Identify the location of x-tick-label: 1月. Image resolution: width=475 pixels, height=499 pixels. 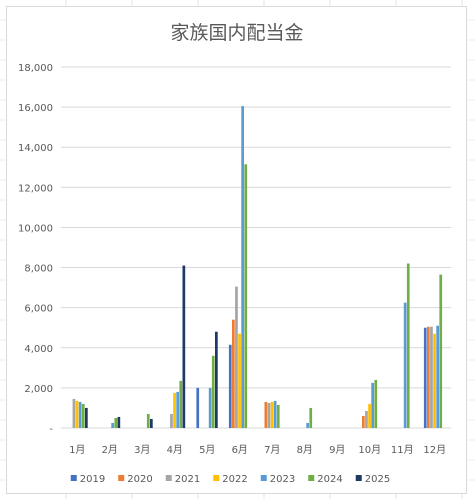
(77, 450).